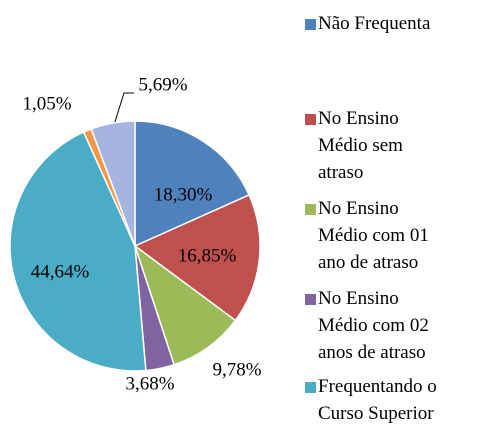  I want to click on legend-line: ano de atraso, so click(368, 262).